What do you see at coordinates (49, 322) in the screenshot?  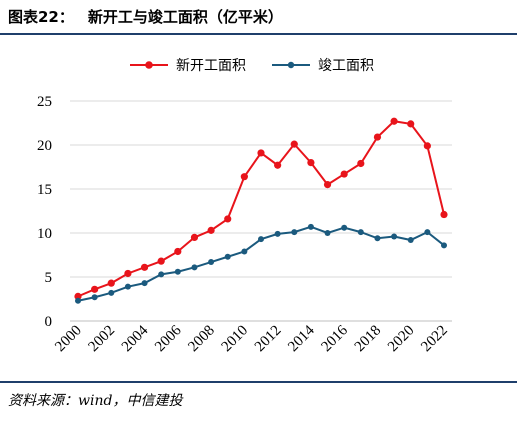 I see `y-tick-label: 0` at bounding box center [49, 322].